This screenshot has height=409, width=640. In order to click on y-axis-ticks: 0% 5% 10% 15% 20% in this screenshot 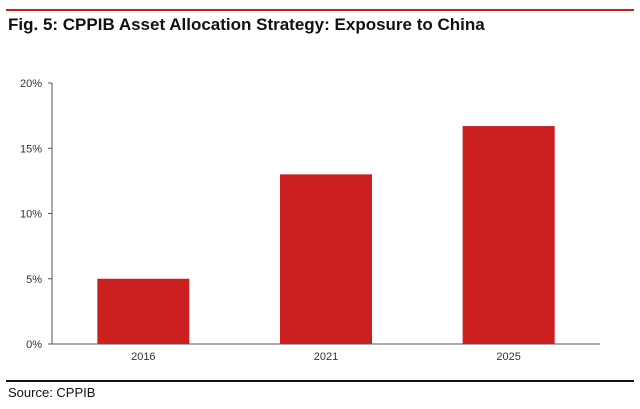, I will do `click(36, 214)`.